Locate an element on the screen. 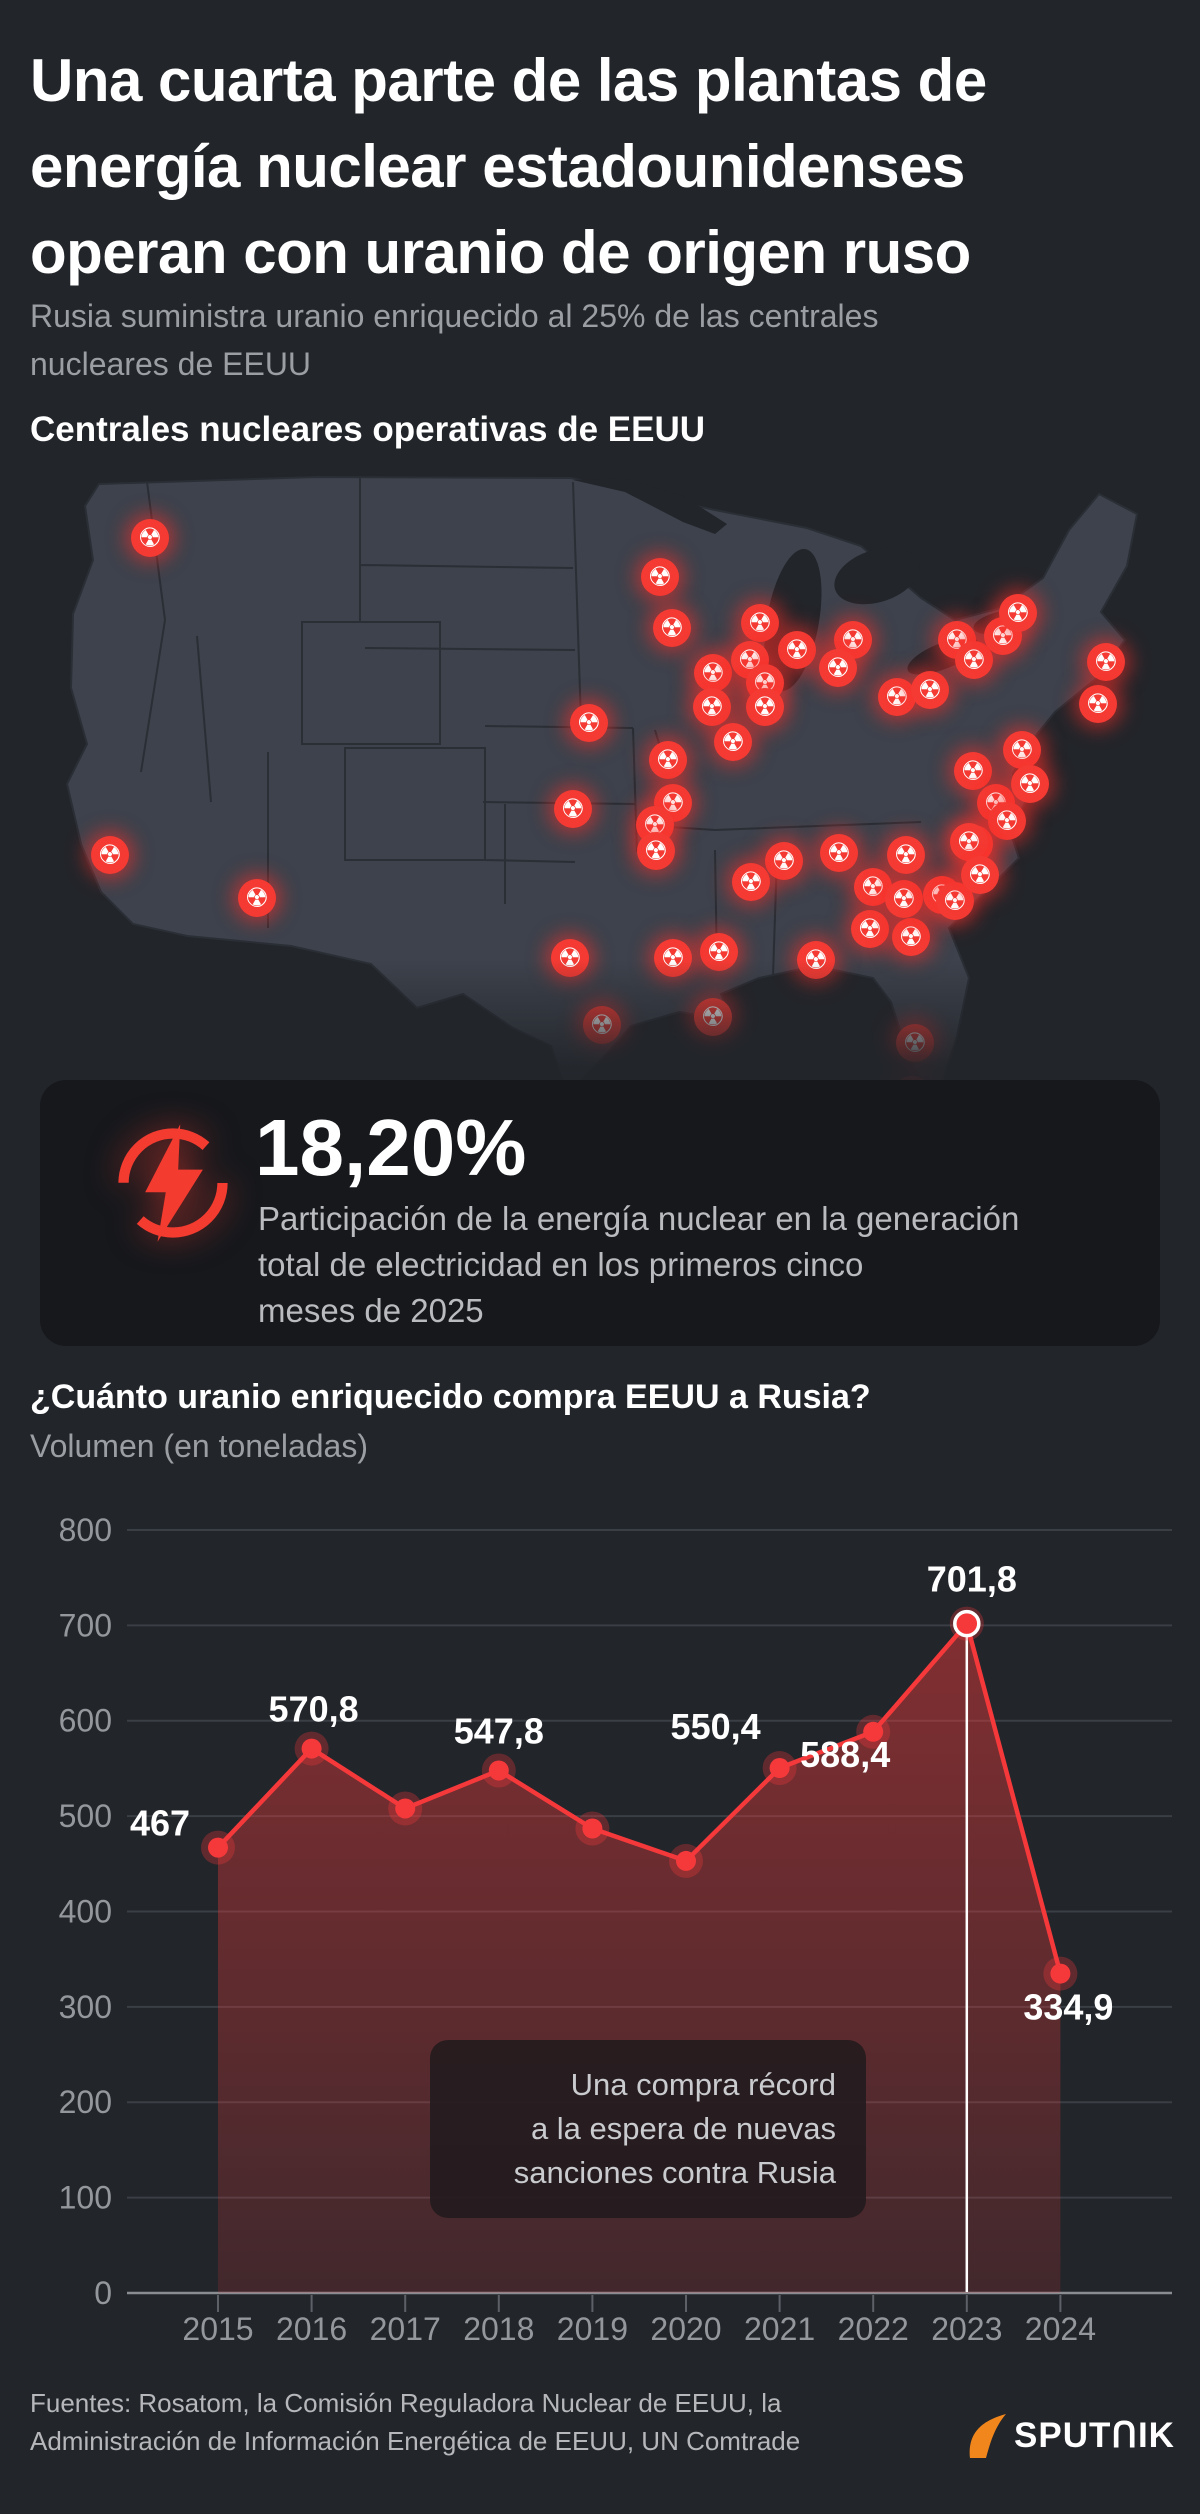 Image resolution: width=1200 pixels, height=2514 pixels. svg-text: 800 is located at coordinates (85, 1530).